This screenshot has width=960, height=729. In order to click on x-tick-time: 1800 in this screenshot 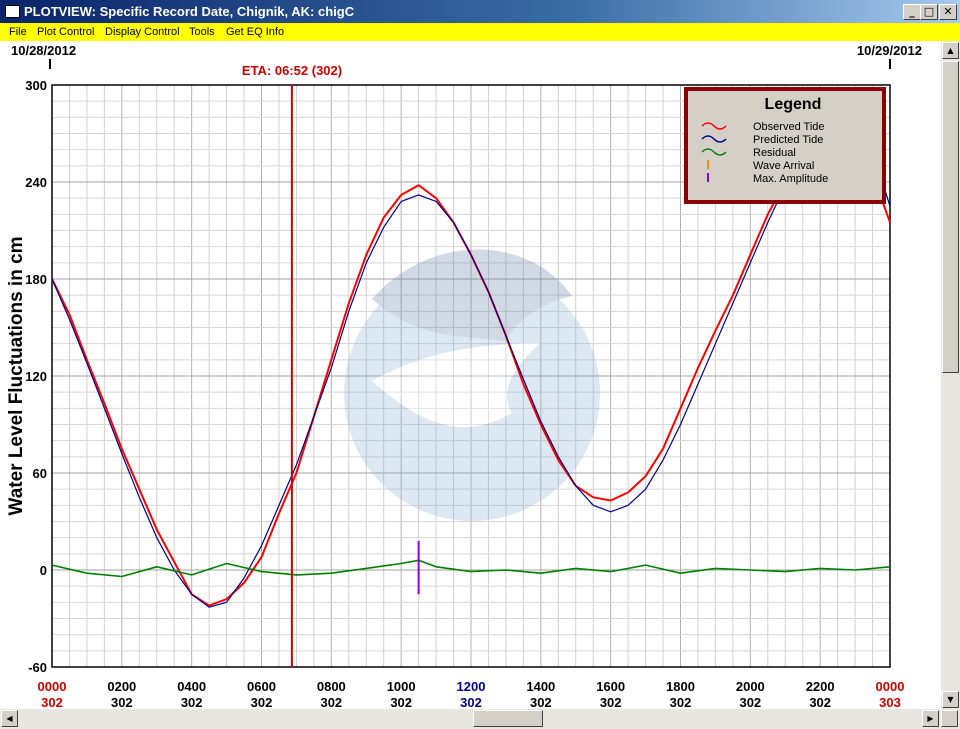, I will do `click(680, 686)`.